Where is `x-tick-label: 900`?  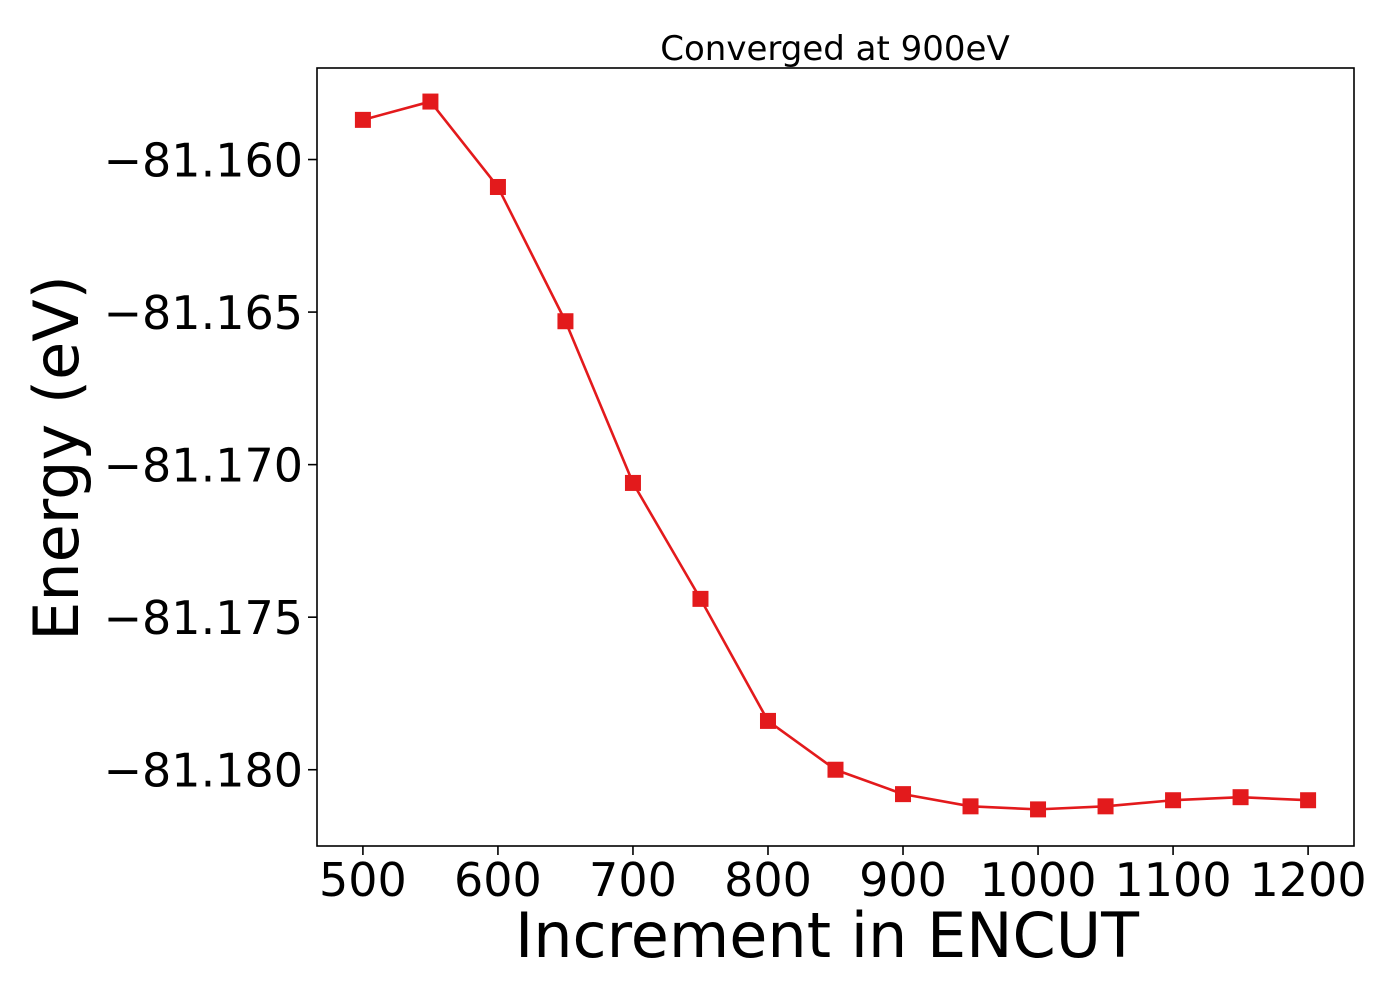
x-tick-label: 900 is located at coordinates (903, 880).